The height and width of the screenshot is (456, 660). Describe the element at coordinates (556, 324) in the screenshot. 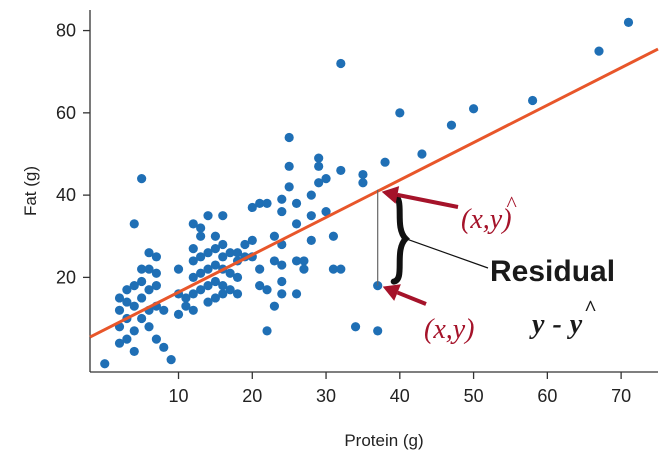

I see `residual-formula: y-y` at that location.